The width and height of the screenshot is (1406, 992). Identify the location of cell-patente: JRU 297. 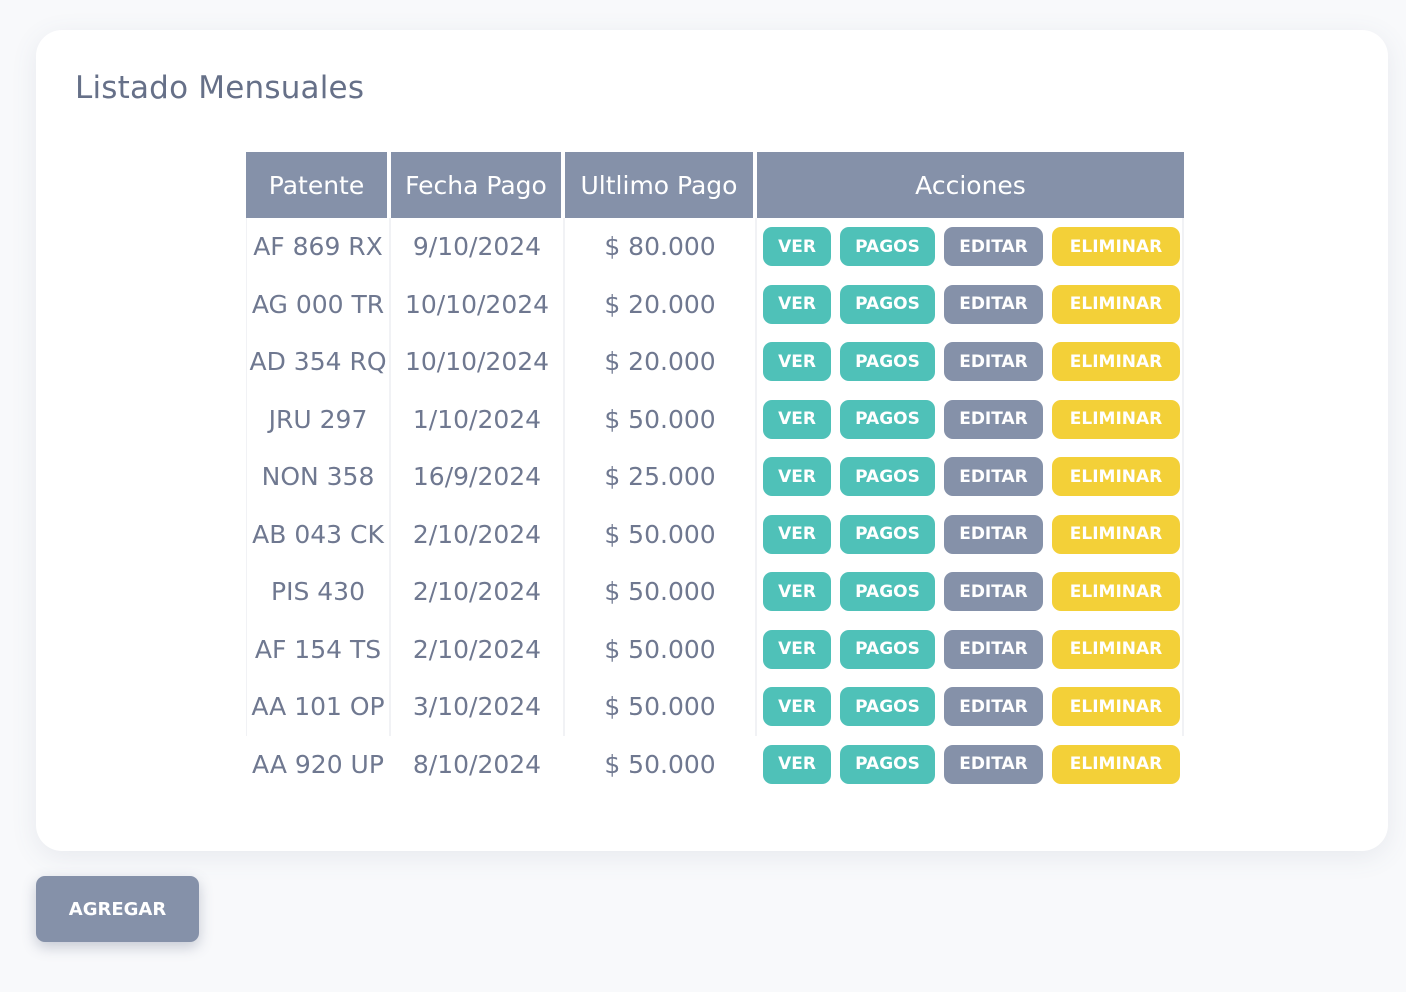
(318, 419).